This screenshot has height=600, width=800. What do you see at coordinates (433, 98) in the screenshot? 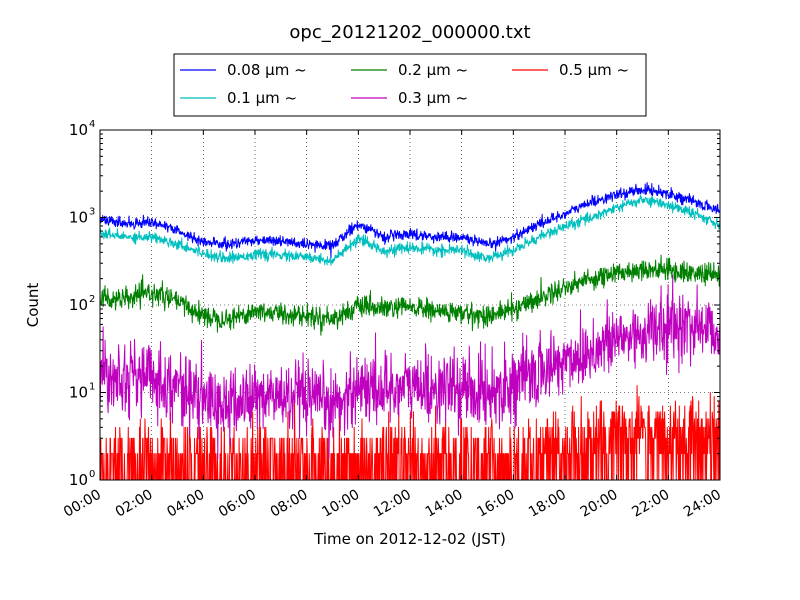
I see `legend-label: 0.3 μm ~` at bounding box center [433, 98].